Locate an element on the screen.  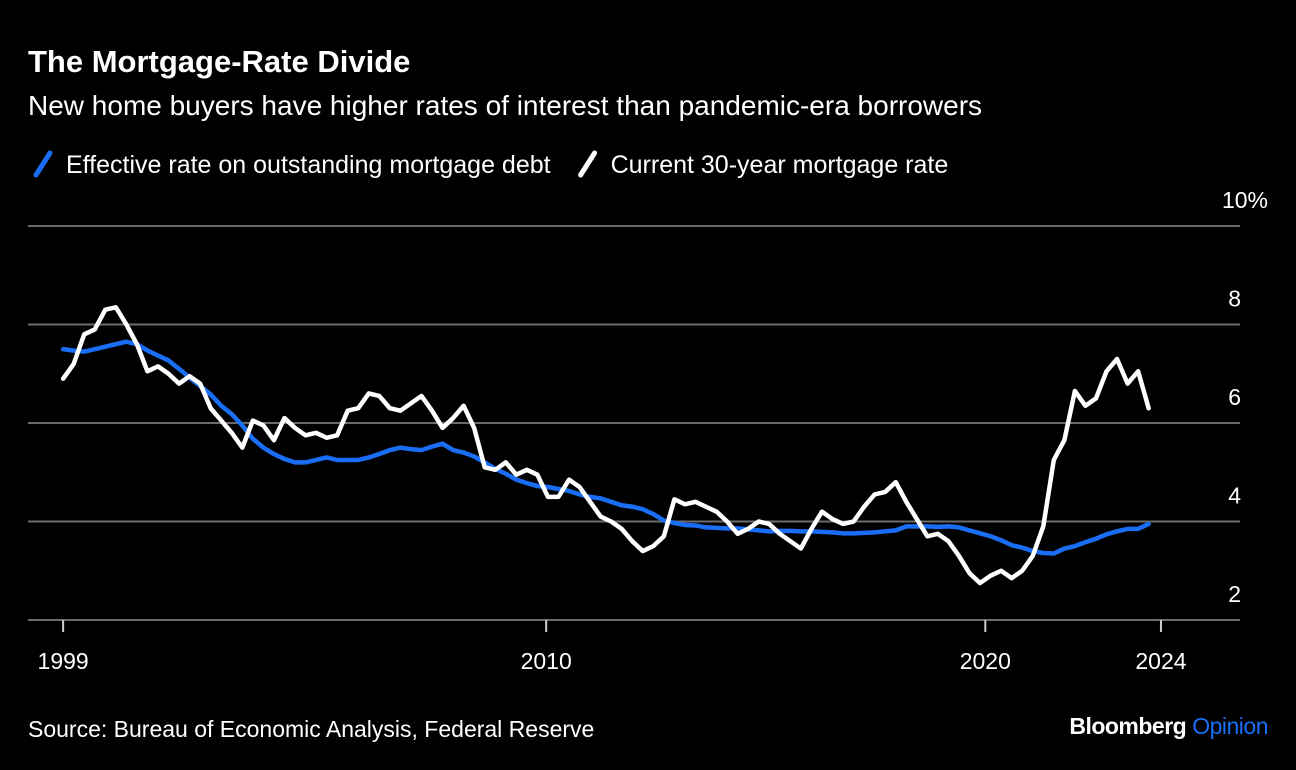
x-tick-label: 2024 is located at coordinates (1160, 661).